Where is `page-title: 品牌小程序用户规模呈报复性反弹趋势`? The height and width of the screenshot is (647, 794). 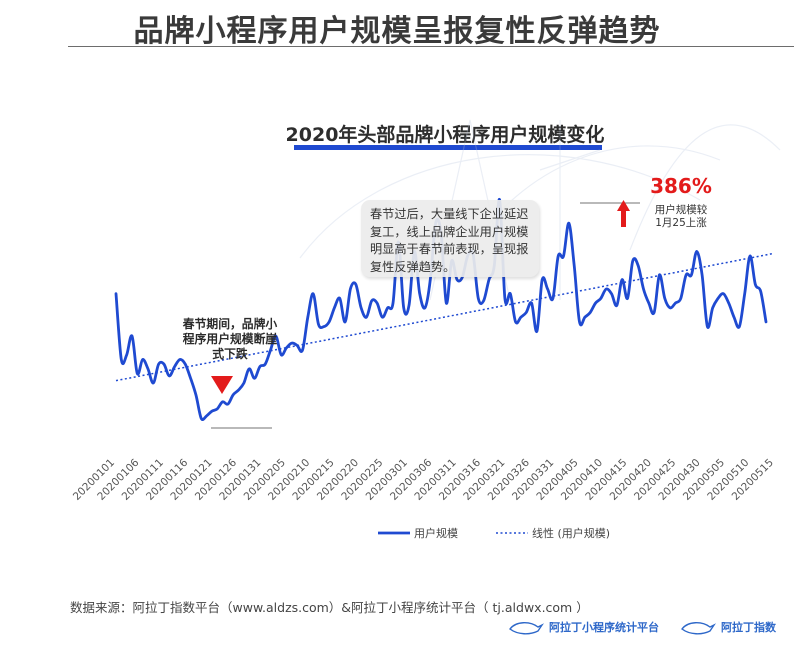
page-title: 品牌小程序用户规模呈报复性反弹趋势 is located at coordinates (397, 31).